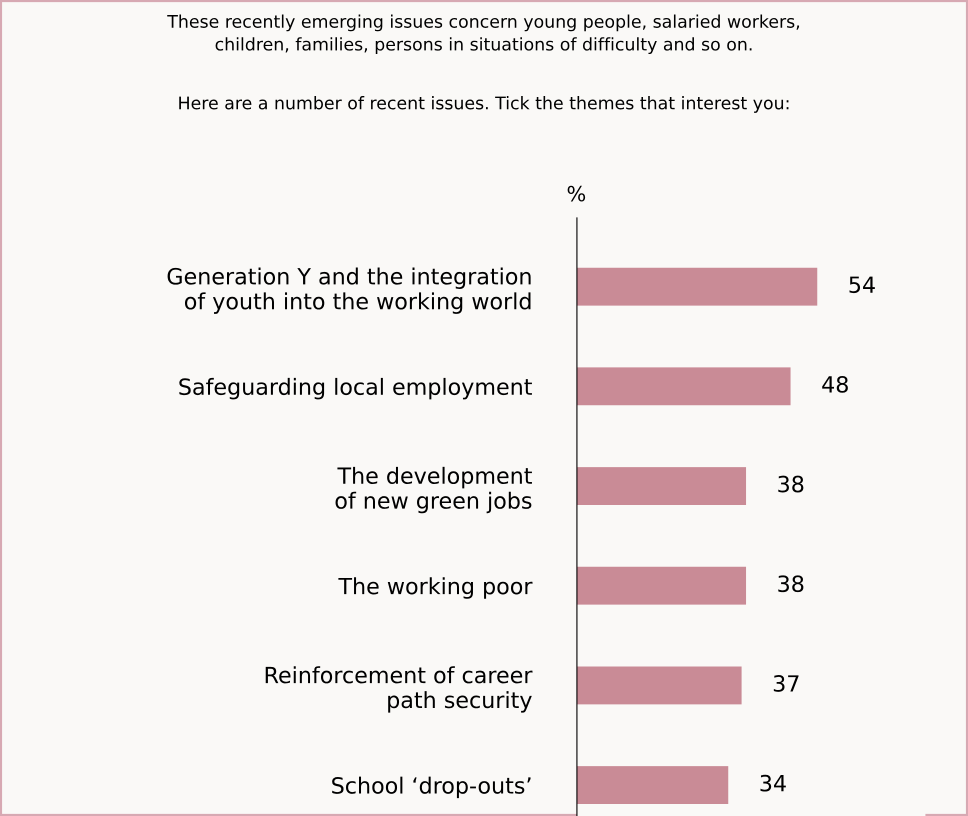 The width and height of the screenshot is (968, 816). I want to click on y-tick-label: The working poor, so click(435, 588).